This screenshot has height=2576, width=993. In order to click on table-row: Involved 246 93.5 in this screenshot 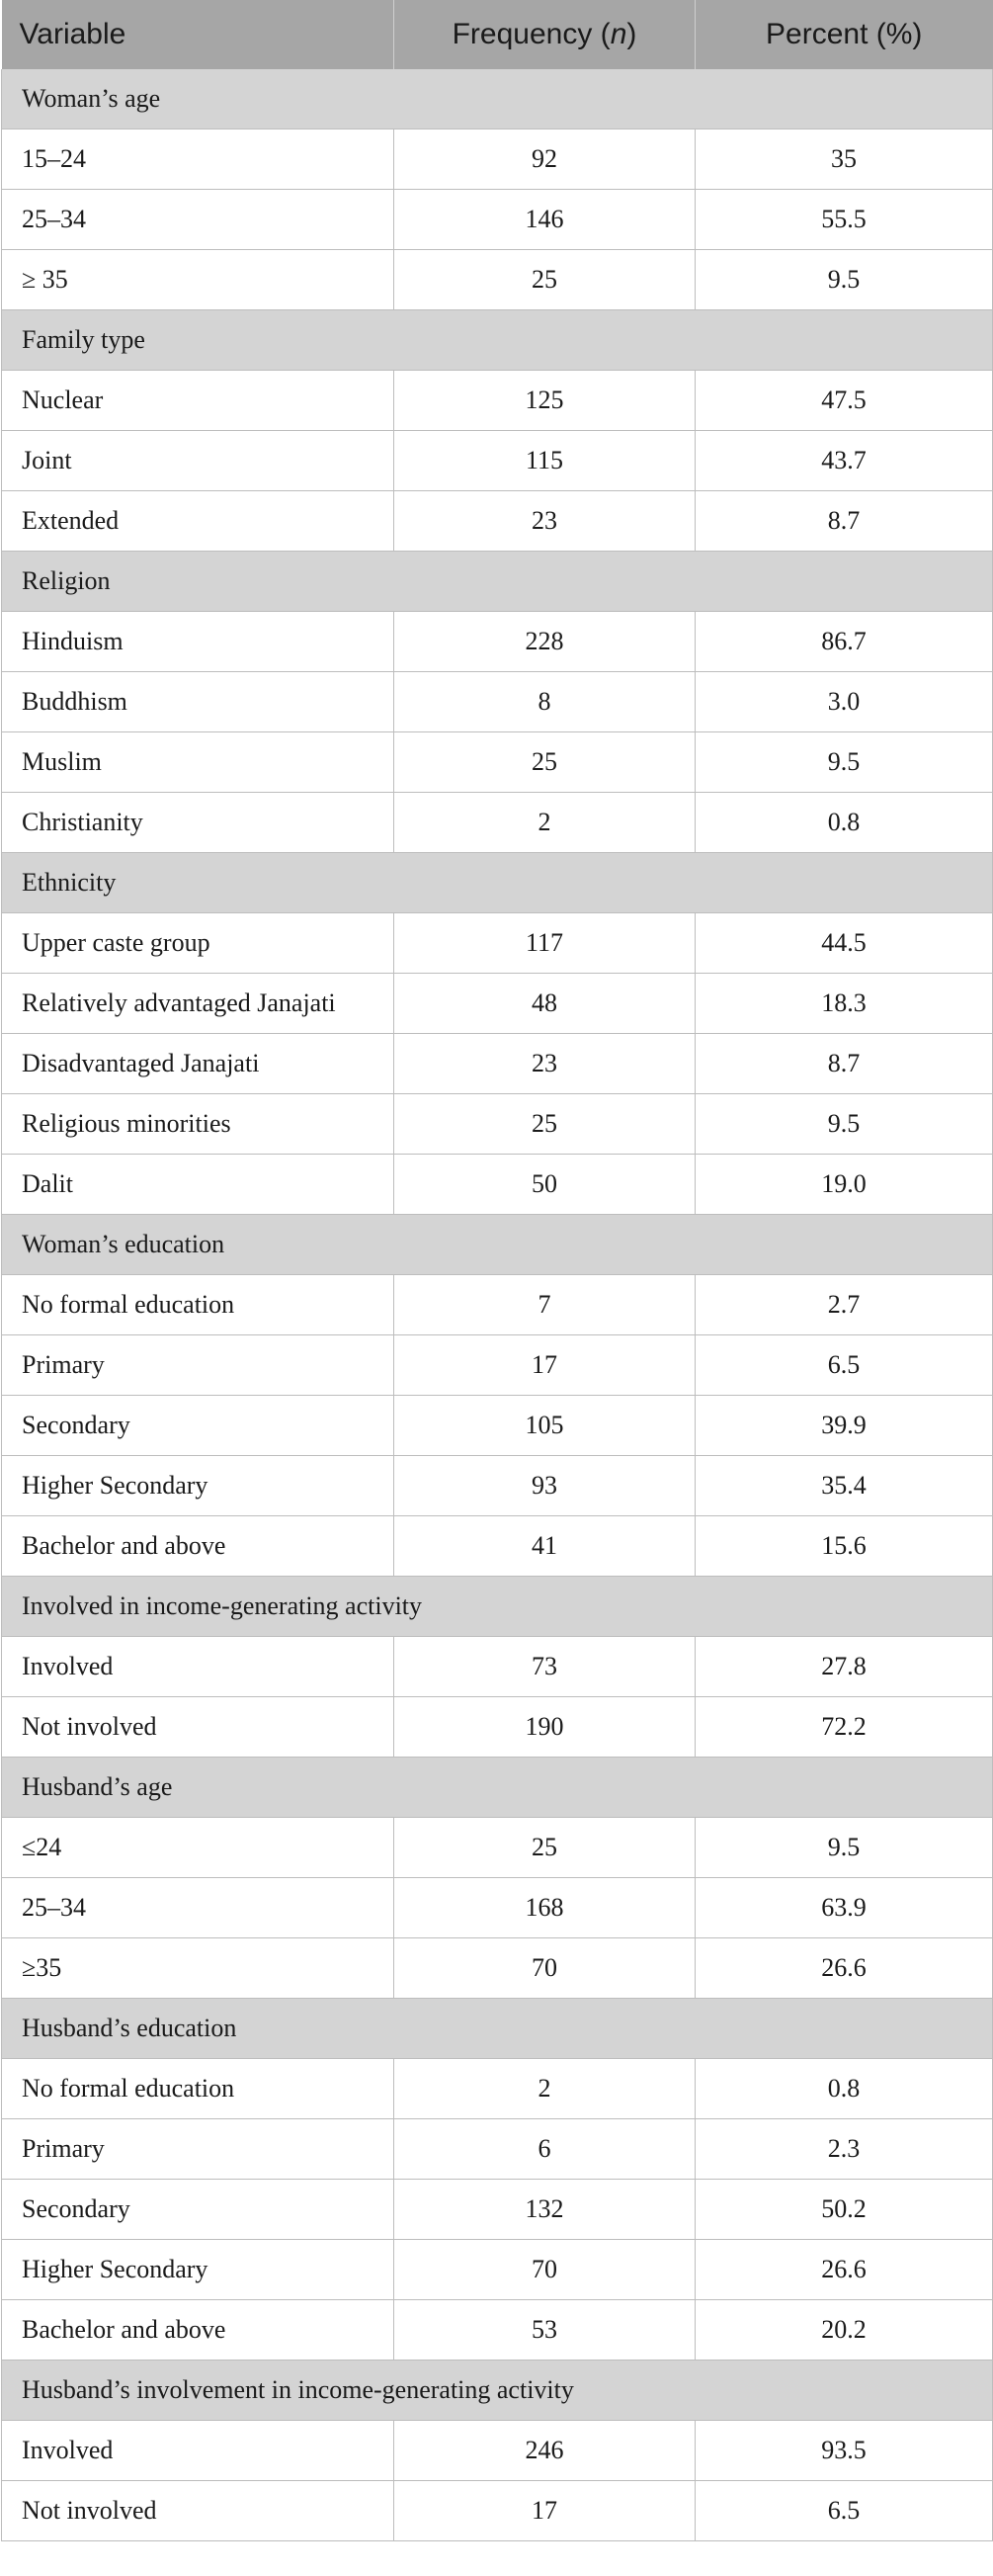, I will do `click(497, 2450)`.